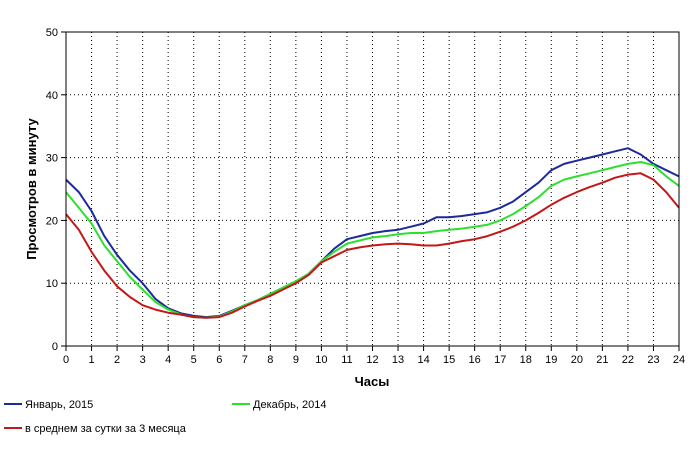 This screenshot has height=458, width=700. I want to click on x-tick-label: 23, so click(653, 360).